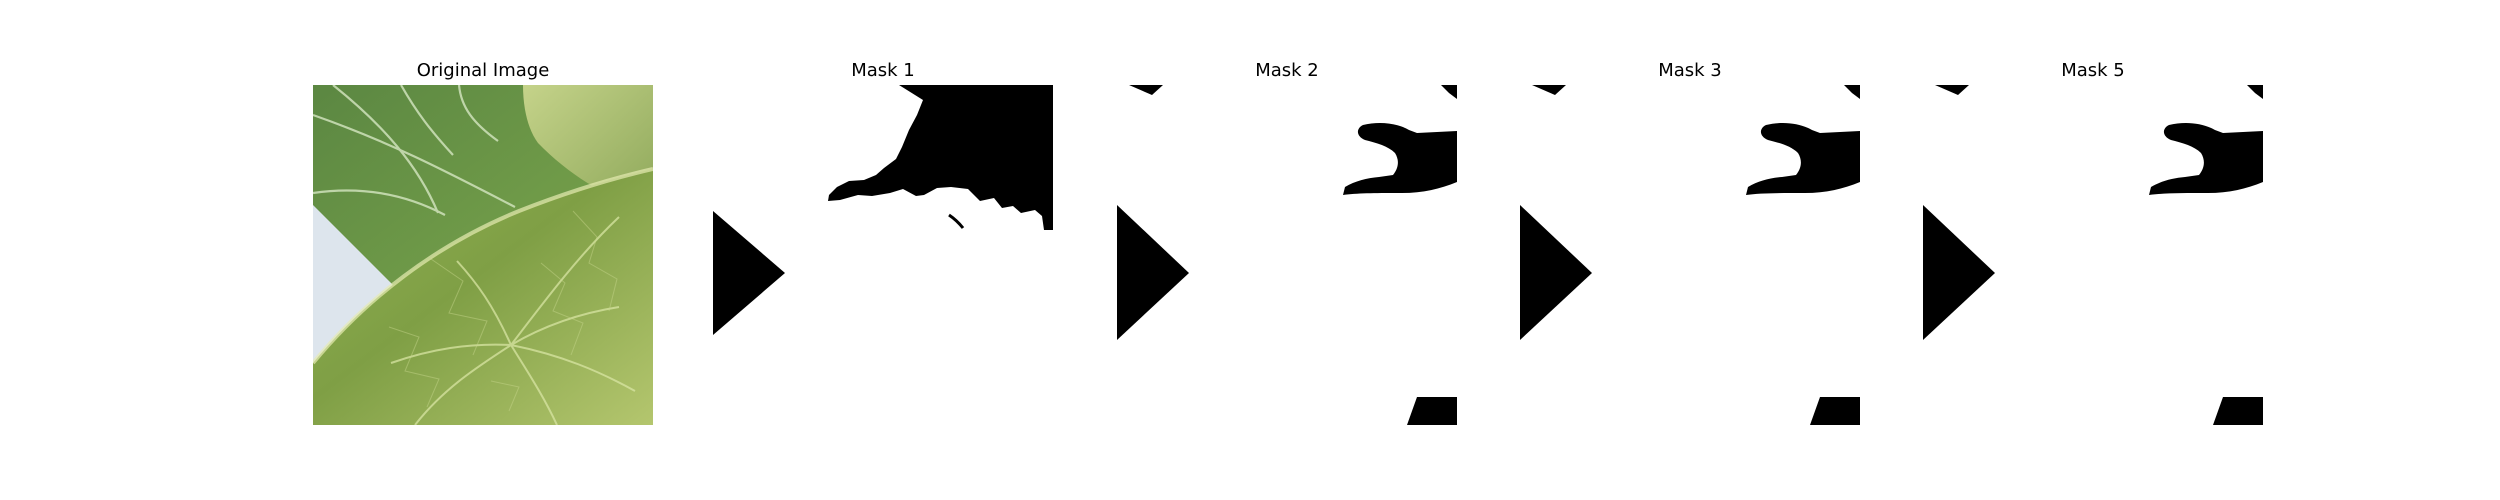  I want to click on mask-5-bottom-right-triangle, so click(2238, 411).